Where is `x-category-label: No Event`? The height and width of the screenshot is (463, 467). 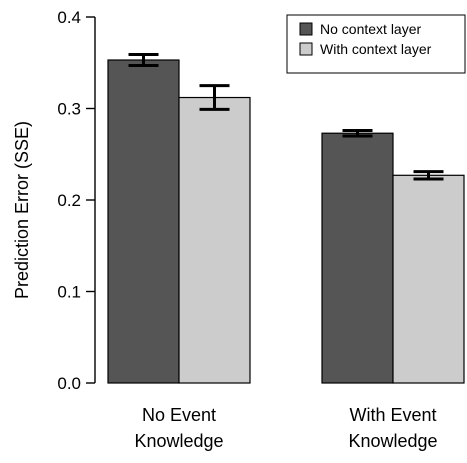
x-category-label: No Event is located at coordinates (179, 415).